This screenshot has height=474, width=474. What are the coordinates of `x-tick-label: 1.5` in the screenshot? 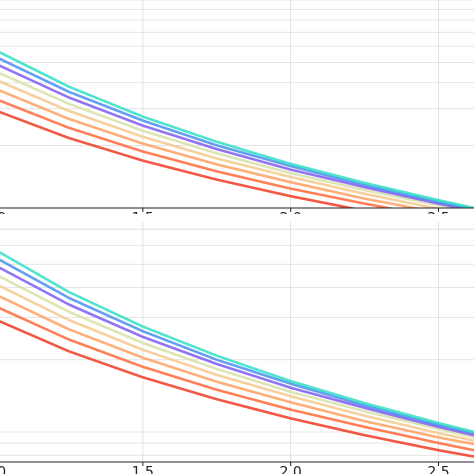 It's located at (143, 469).